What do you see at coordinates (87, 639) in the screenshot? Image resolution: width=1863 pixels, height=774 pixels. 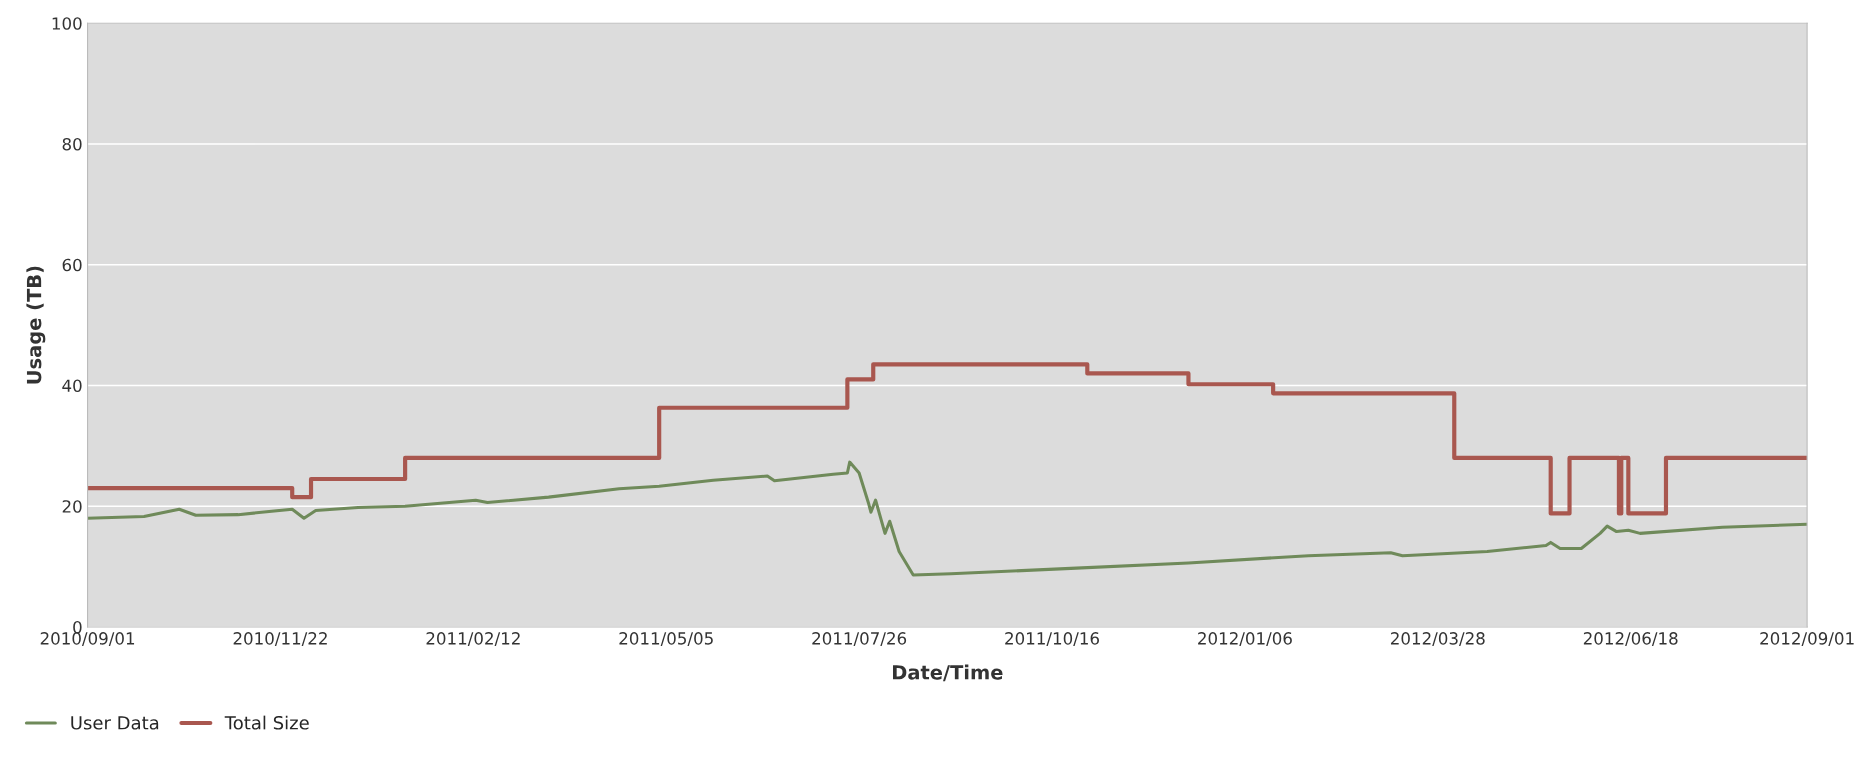 I see `x-tick-label: 2010/09/01` at bounding box center [87, 639].